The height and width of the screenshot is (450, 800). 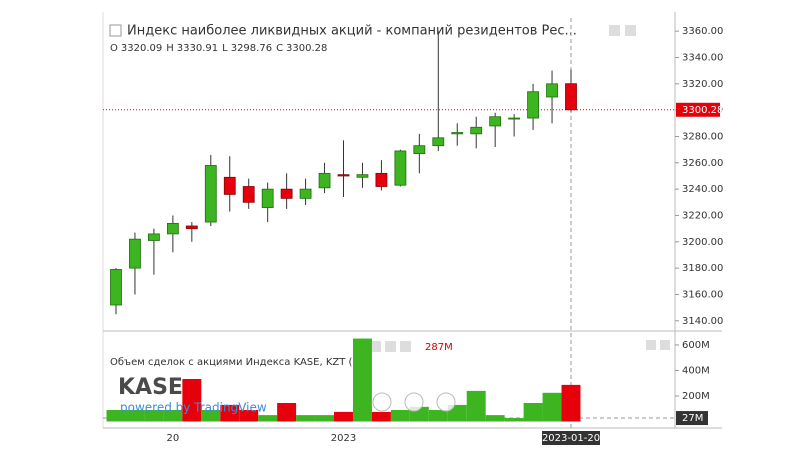 I want to click on x-tick-label: 20, so click(x=173, y=438).